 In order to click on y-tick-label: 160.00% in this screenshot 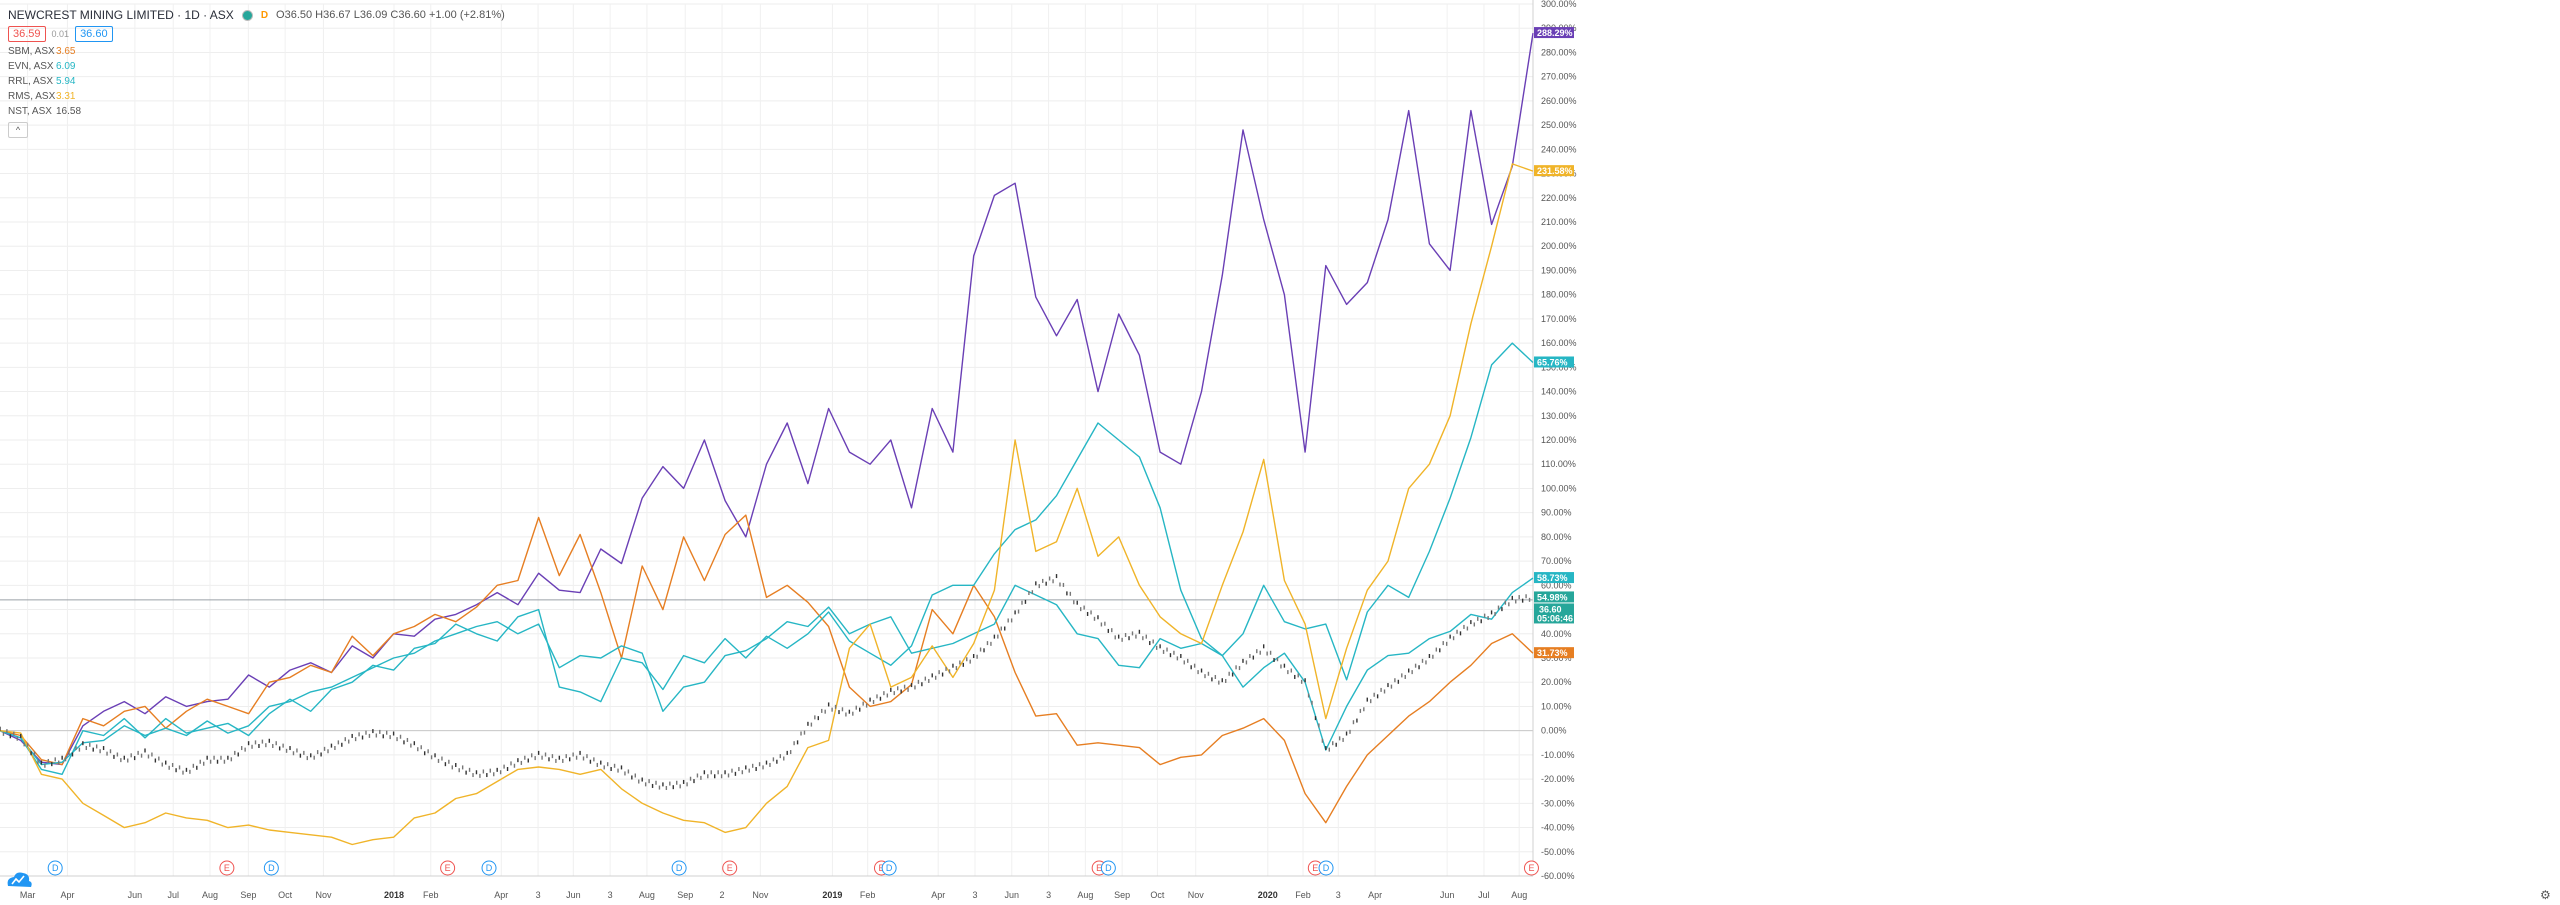, I will do `click(1559, 343)`.